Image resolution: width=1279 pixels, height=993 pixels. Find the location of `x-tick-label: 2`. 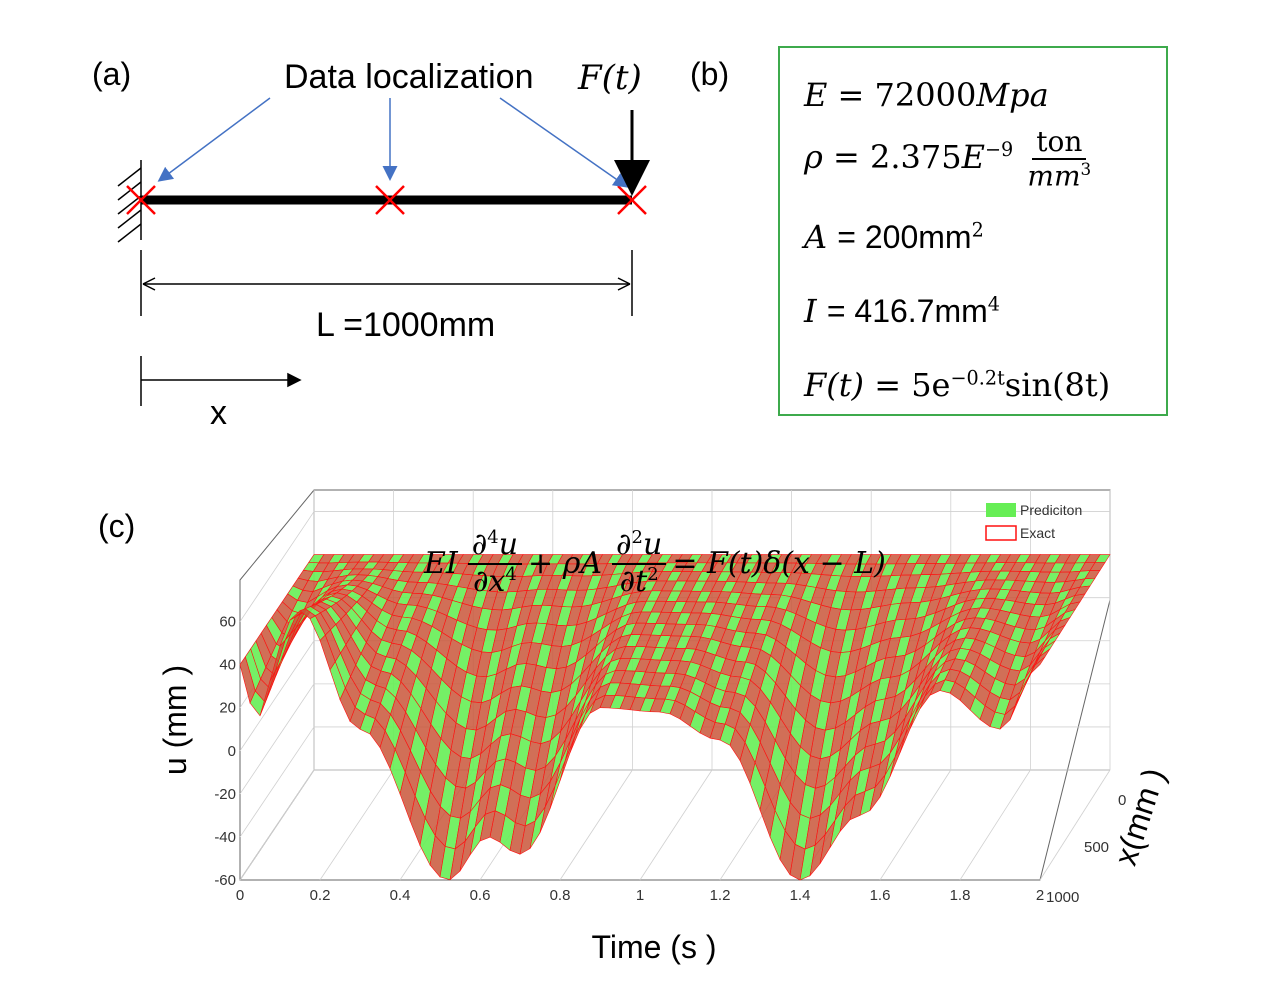

x-tick-label: 2 is located at coordinates (1040, 895).